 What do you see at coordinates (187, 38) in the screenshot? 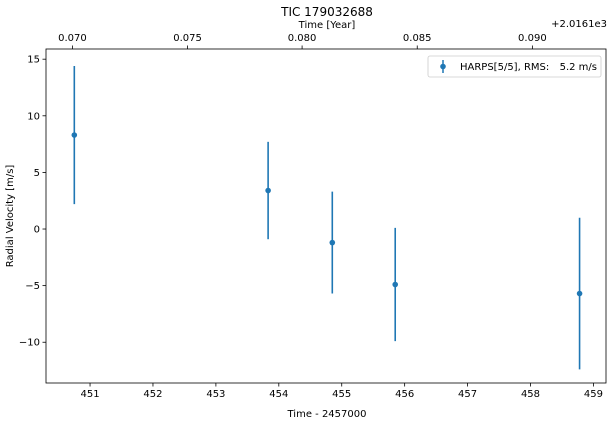
I see `top-x-tick-label: 0.075` at bounding box center [187, 38].